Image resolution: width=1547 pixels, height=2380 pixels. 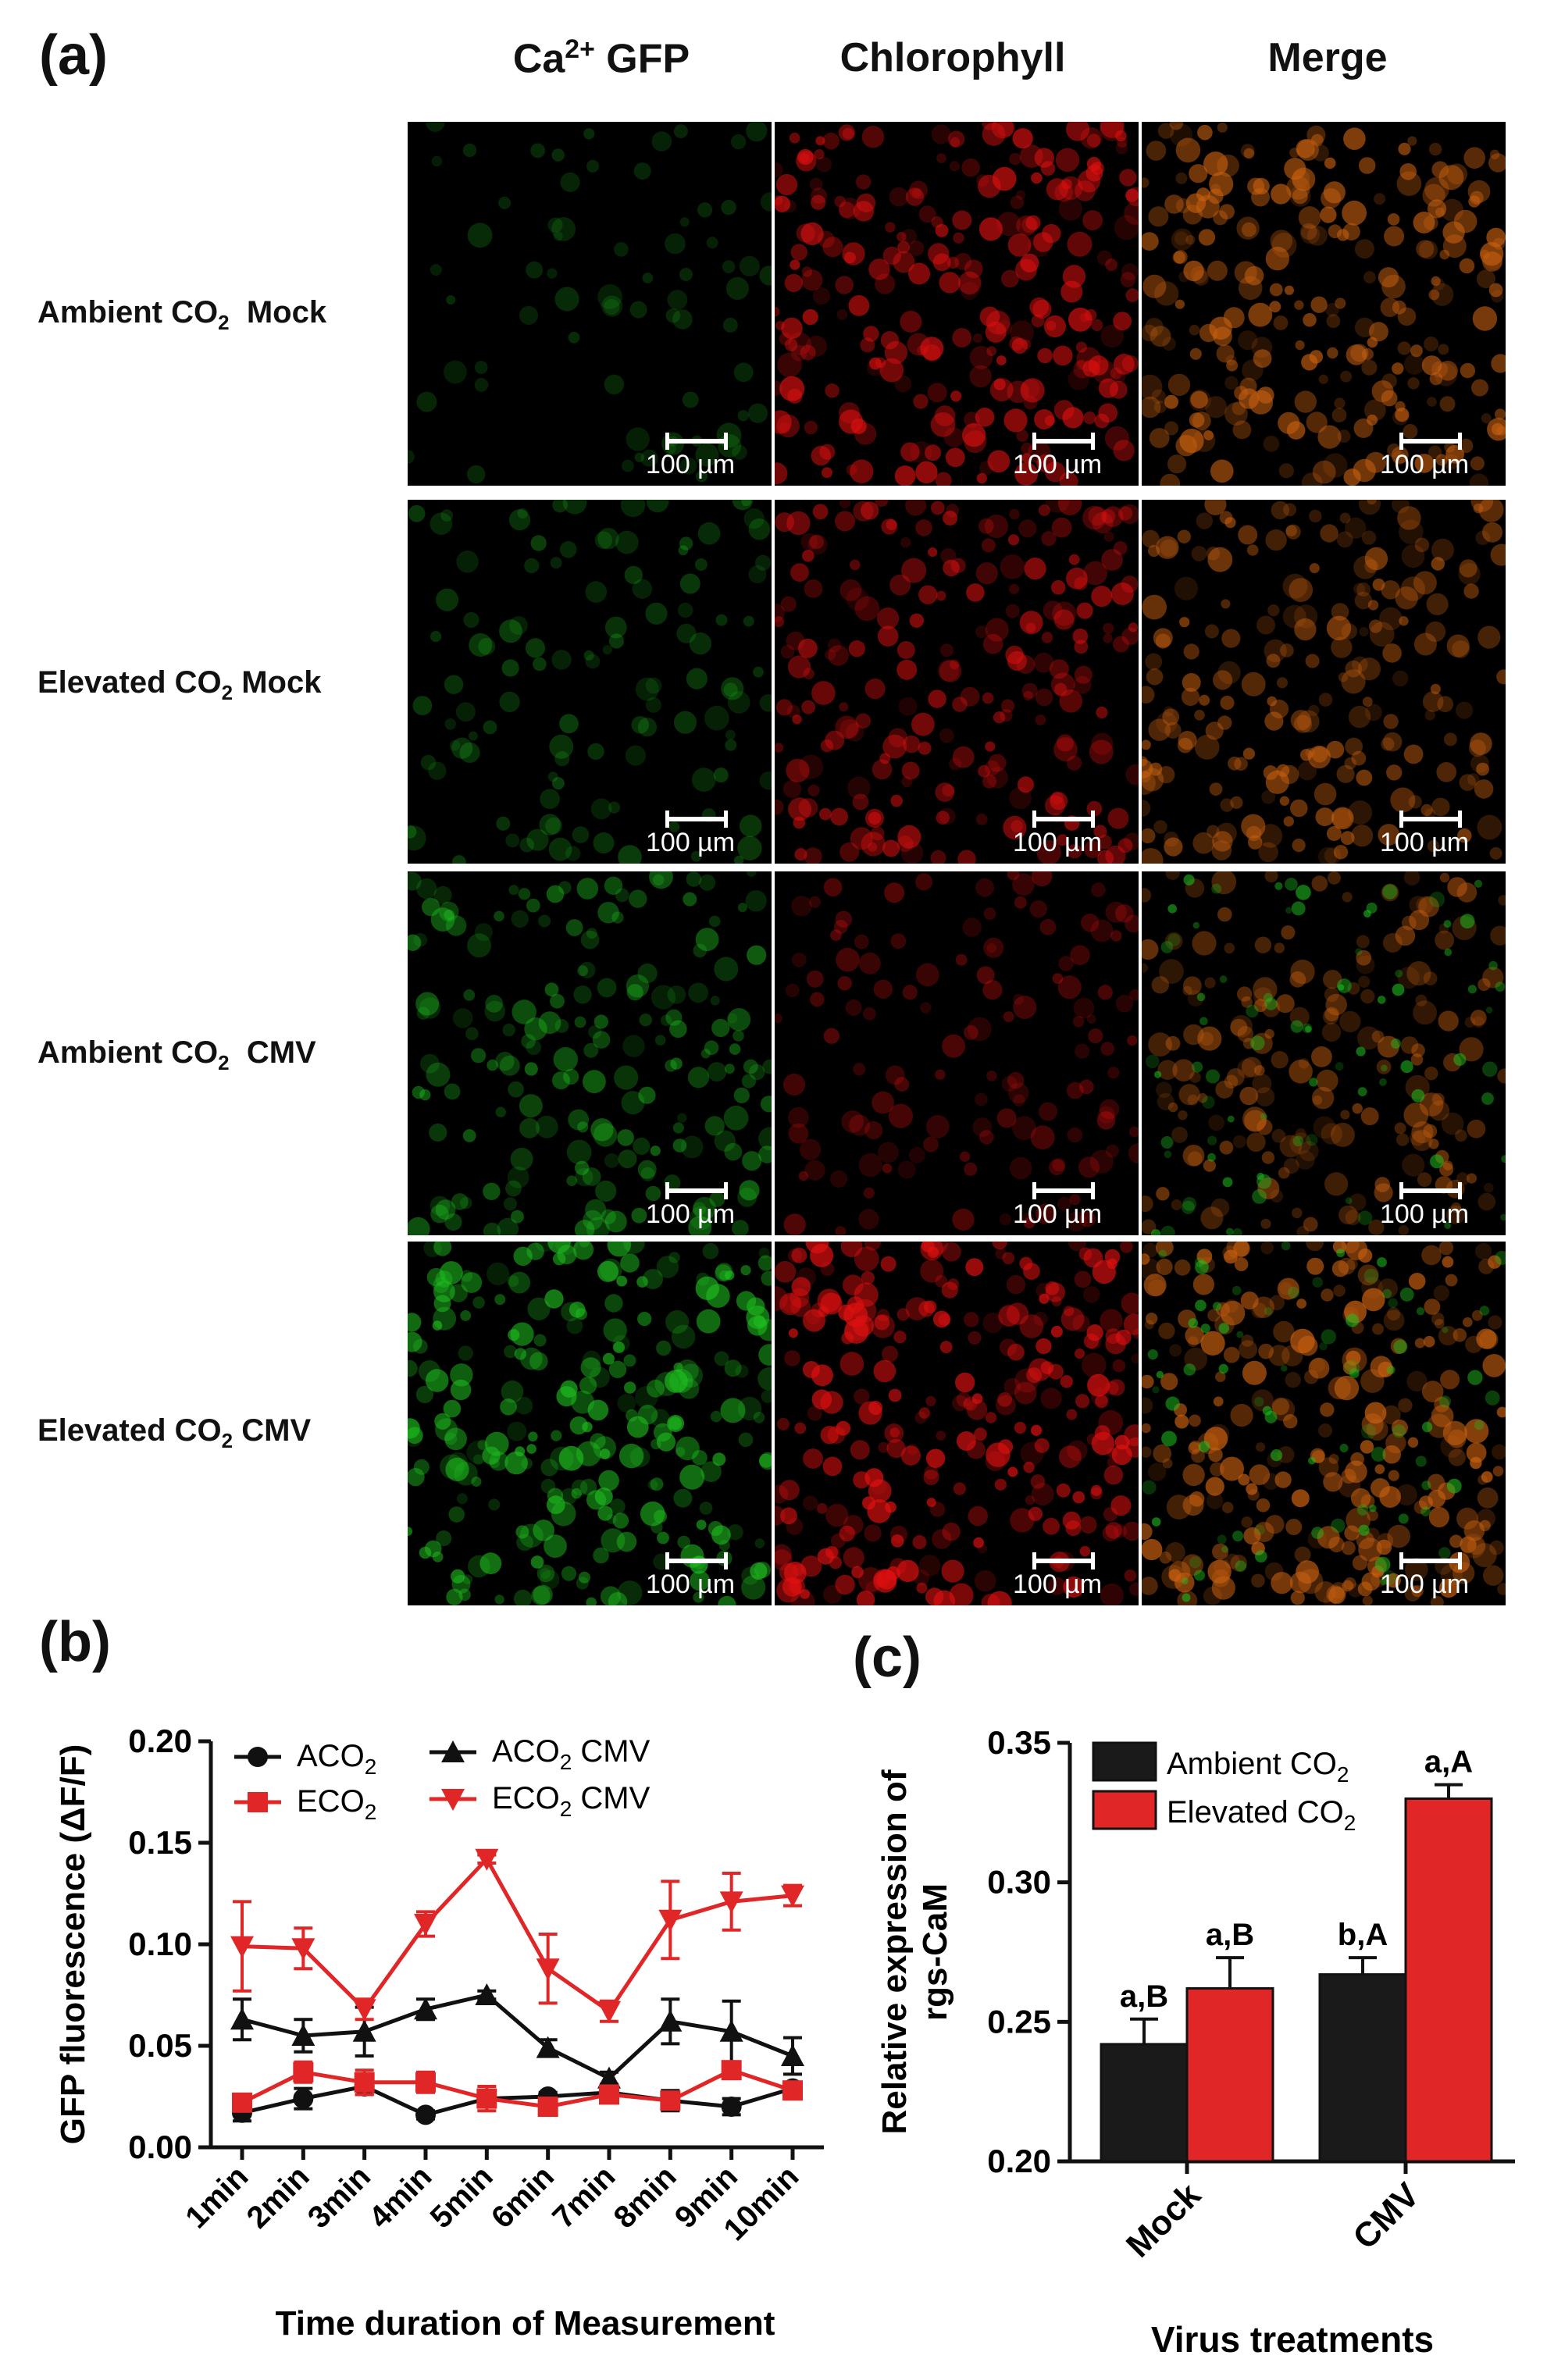 I want to click on x-tick-label: 5min, so click(x=462, y=2197).